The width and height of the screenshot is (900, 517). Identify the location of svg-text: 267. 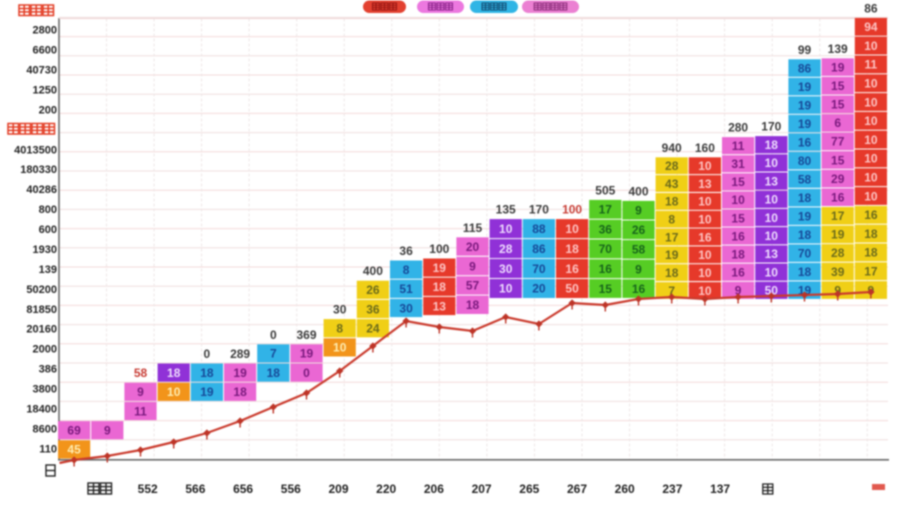
(577, 489).